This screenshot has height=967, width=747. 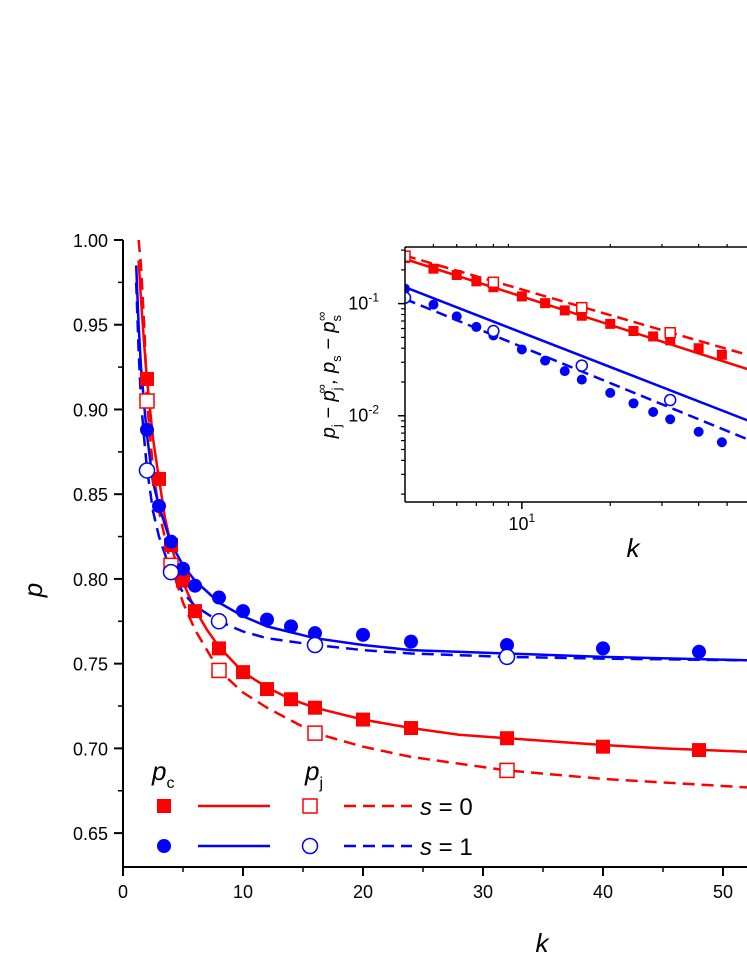 I want to click on legend-col2-sub: j, so click(x=320, y=783).